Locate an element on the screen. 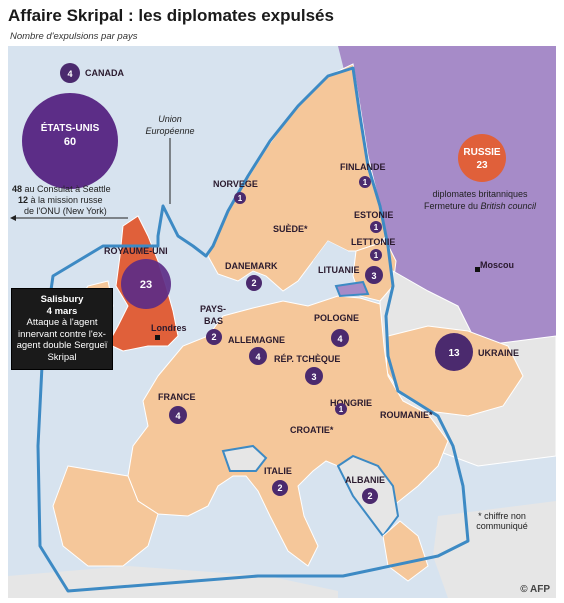 This screenshot has height=603, width=564. latvia-label: LETTONIE is located at coordinates (373, 242).